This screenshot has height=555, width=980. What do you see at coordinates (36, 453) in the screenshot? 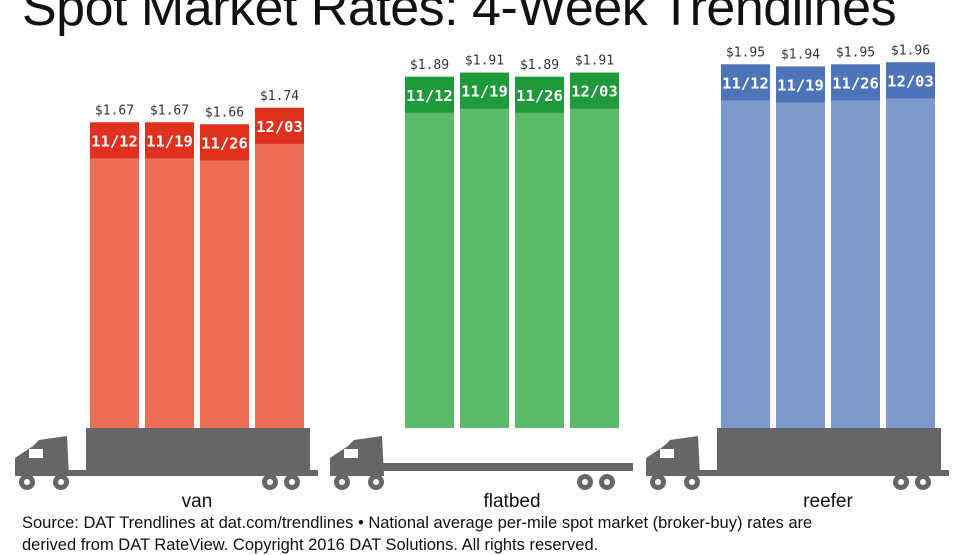
I see `van-truck-window-icon` at bounding box center [36, 453].